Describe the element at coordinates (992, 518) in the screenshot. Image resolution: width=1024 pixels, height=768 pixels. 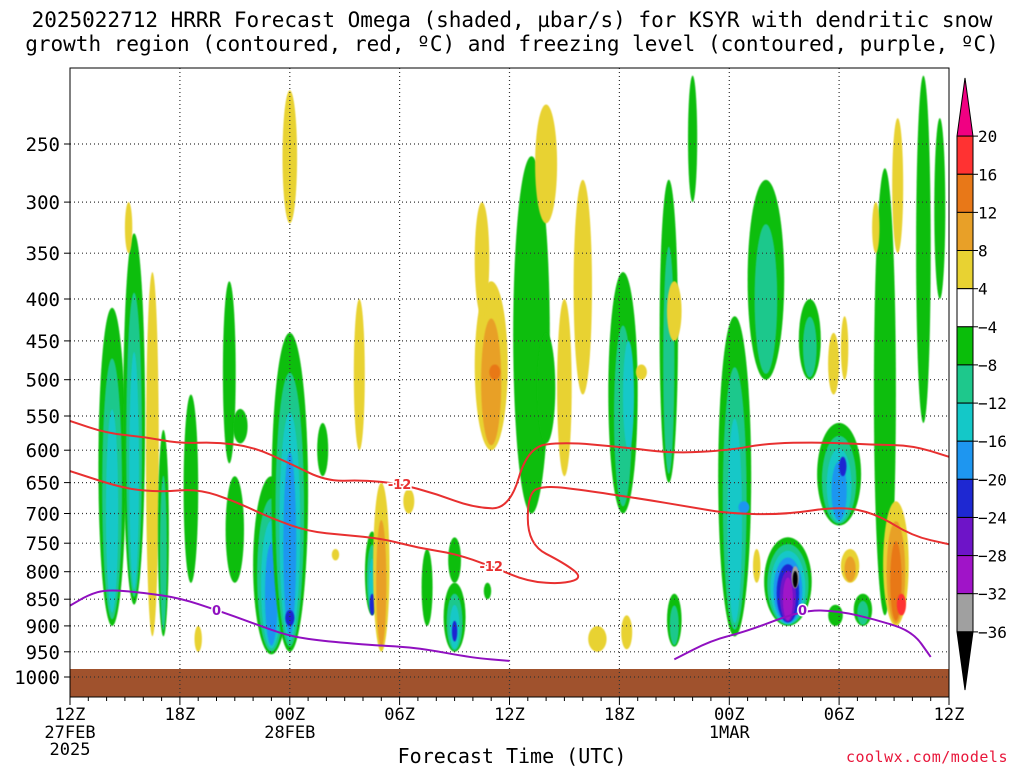
I see `colorbar-label: −24` at that location.